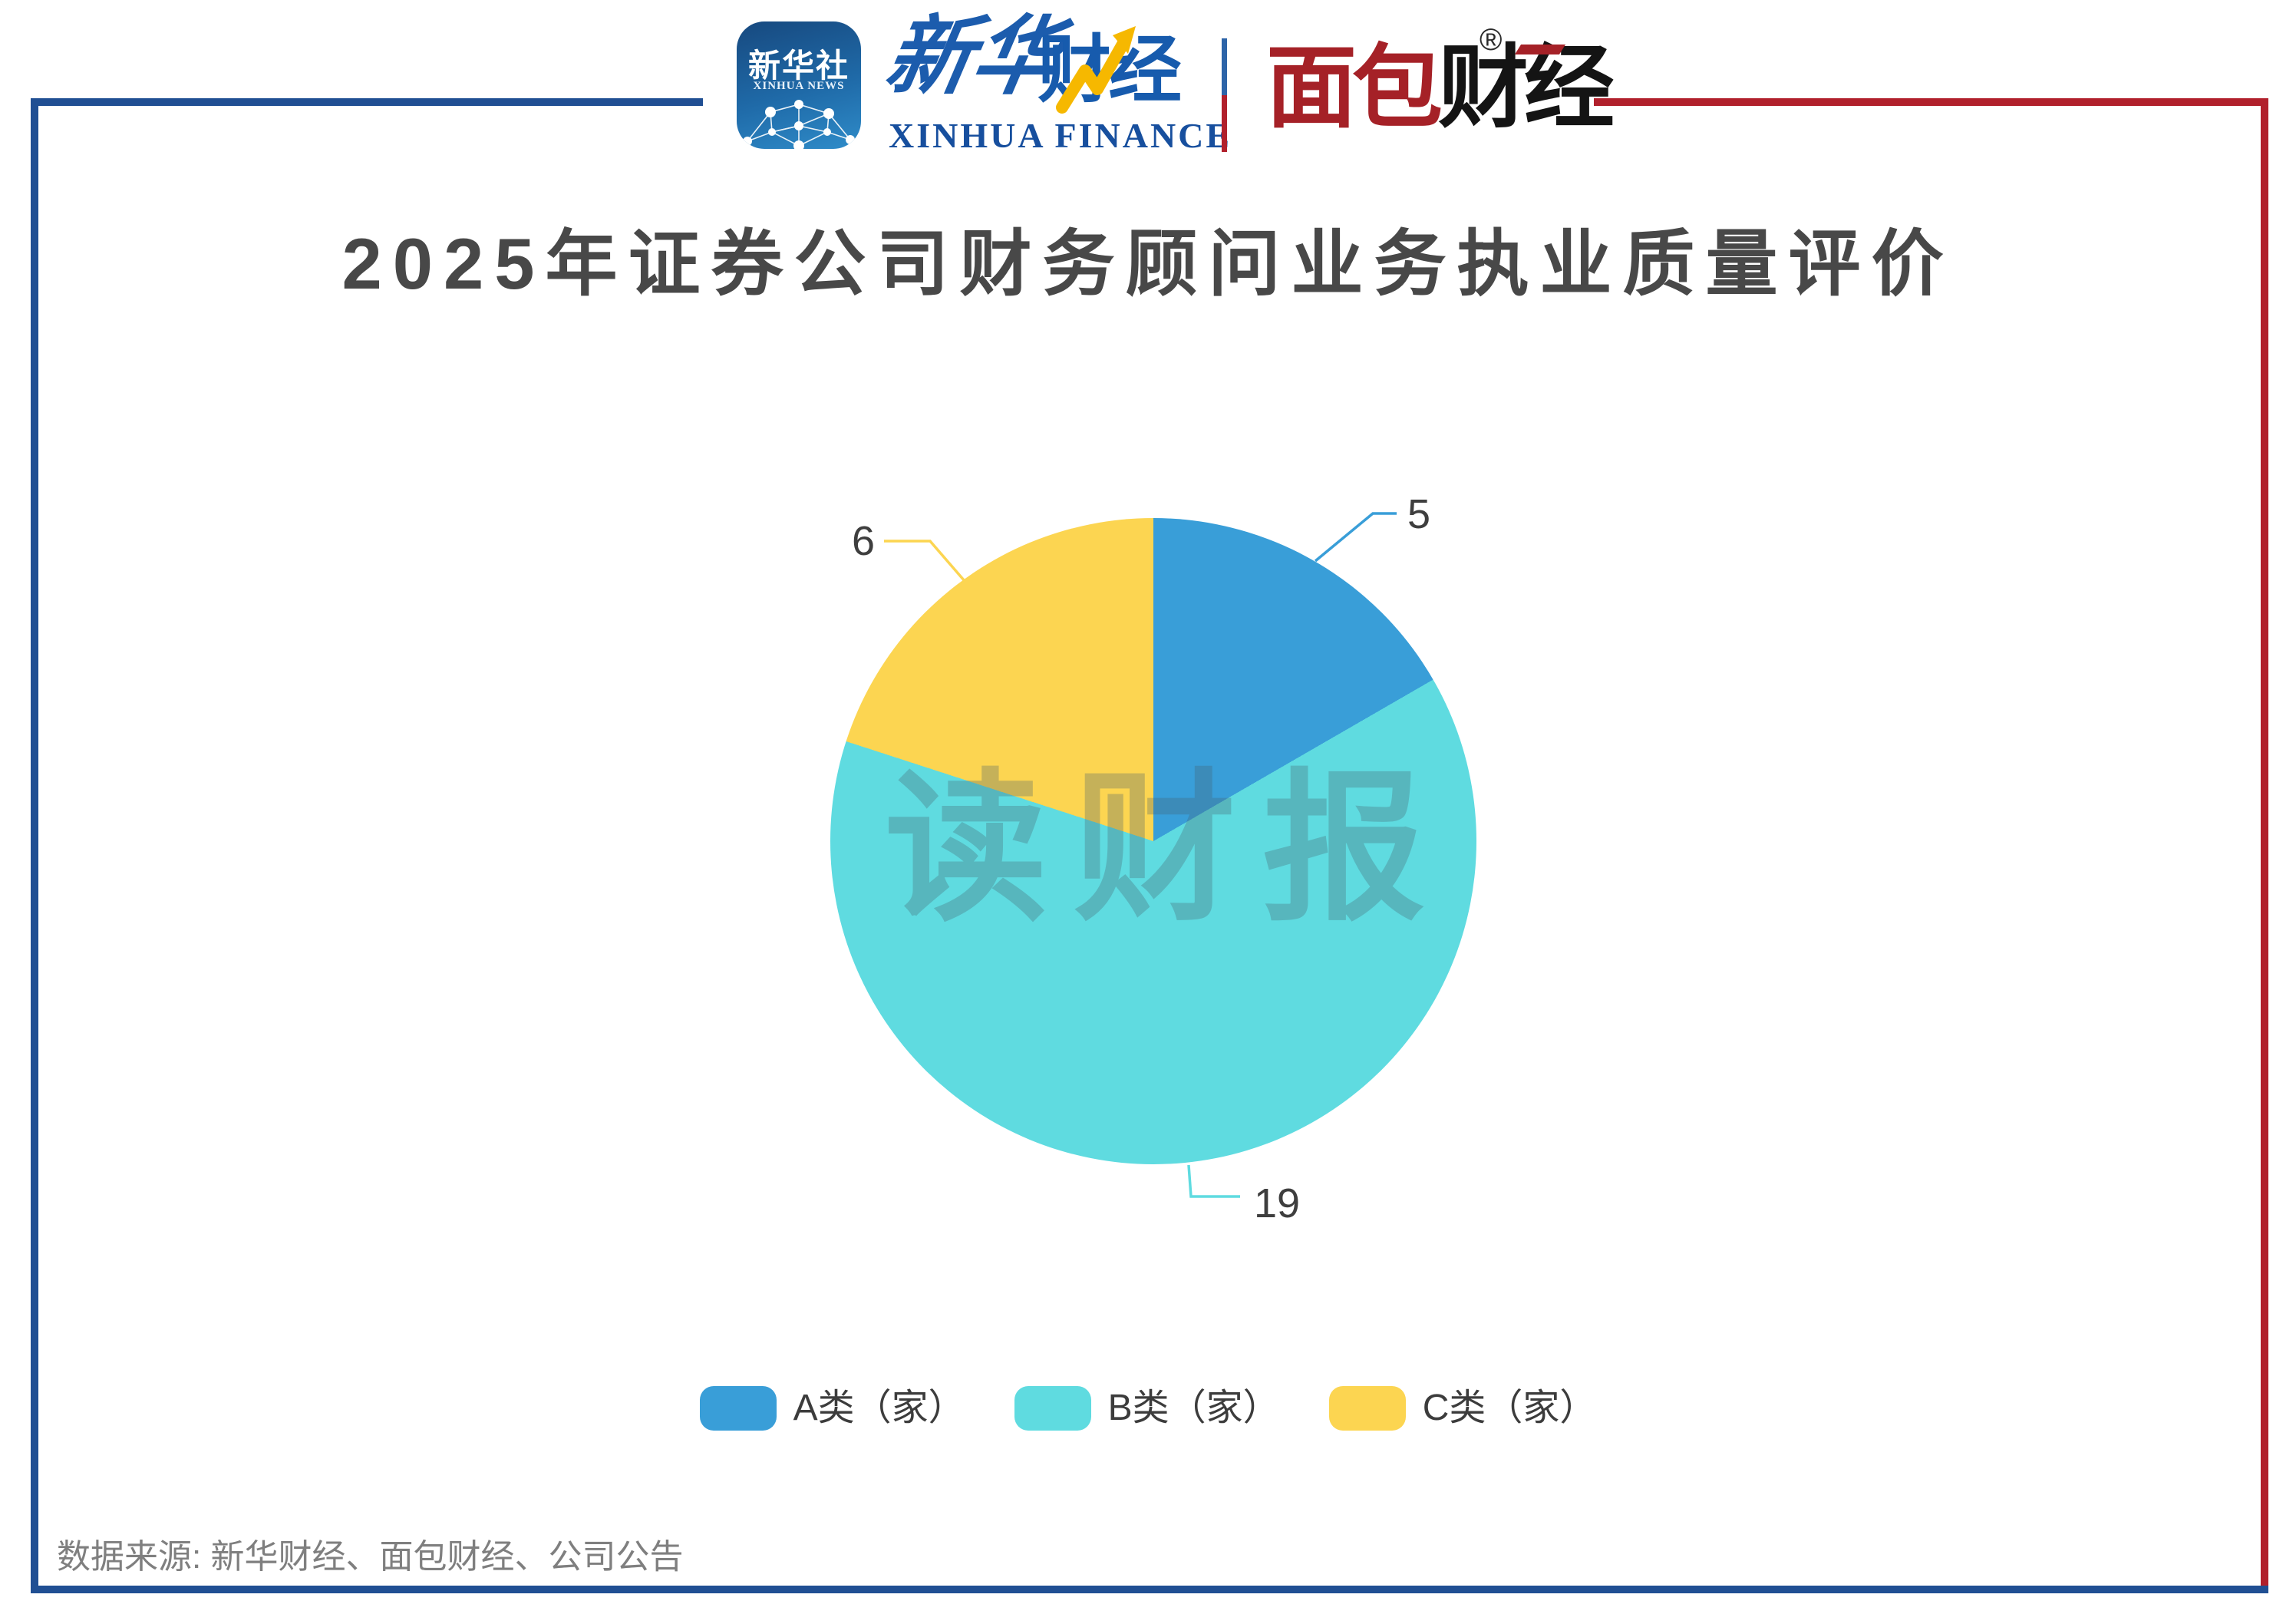 The height and width of the screenshot is (1624, 2296). Describe the element at coordinates (1224, 66) in the screenshot. I see `logo-divider-top` at that location.